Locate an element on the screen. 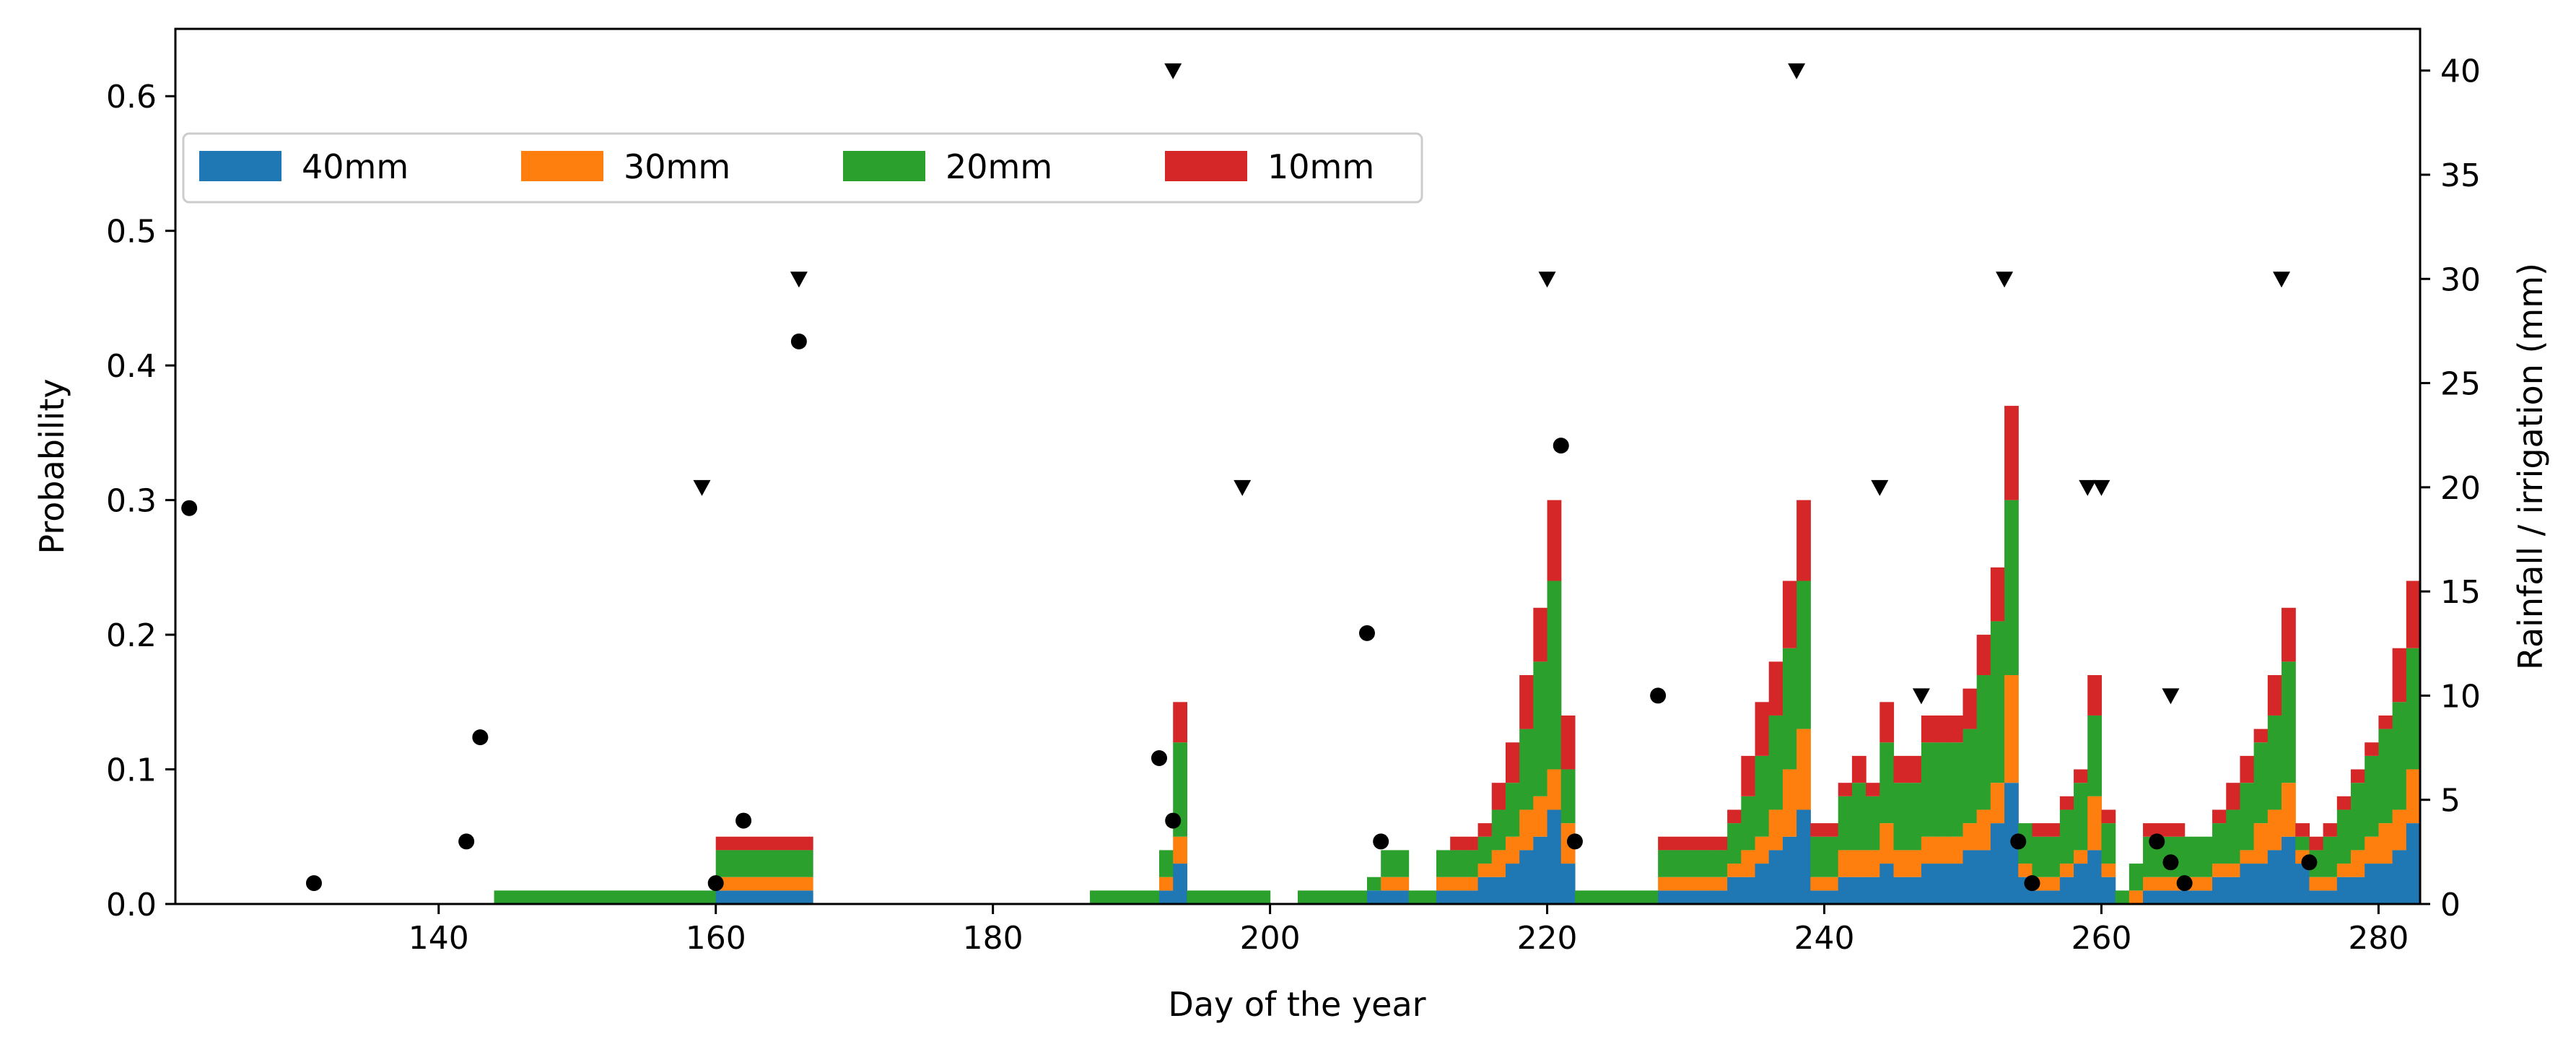 The height and width of the screenshot is (1052, 2576). legend-label-10mm: 10mm is located at coordinates (1320, 166).